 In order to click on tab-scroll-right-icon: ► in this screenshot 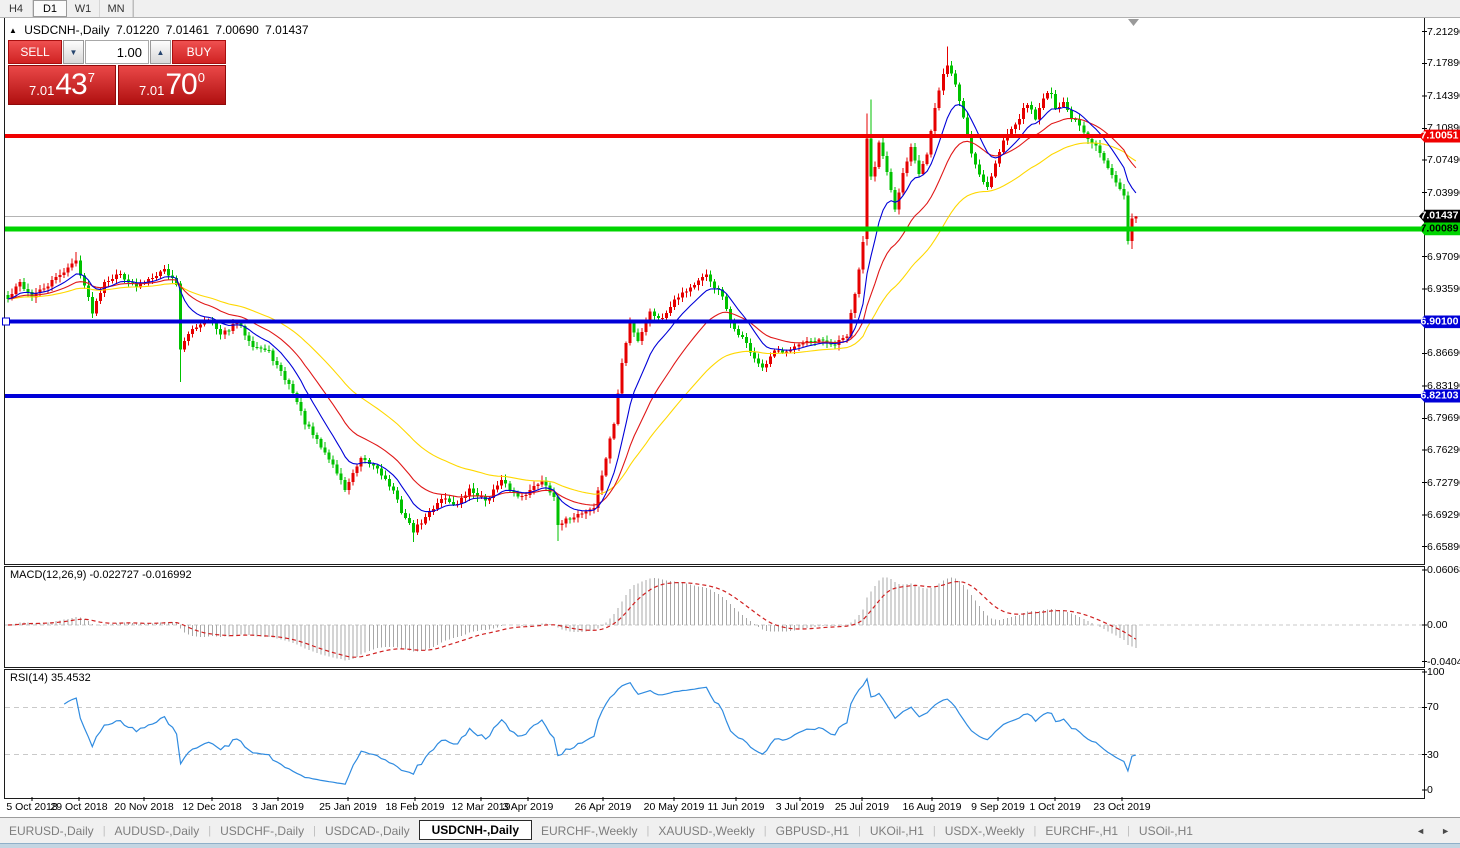, I will do `click(1445, 831)`.